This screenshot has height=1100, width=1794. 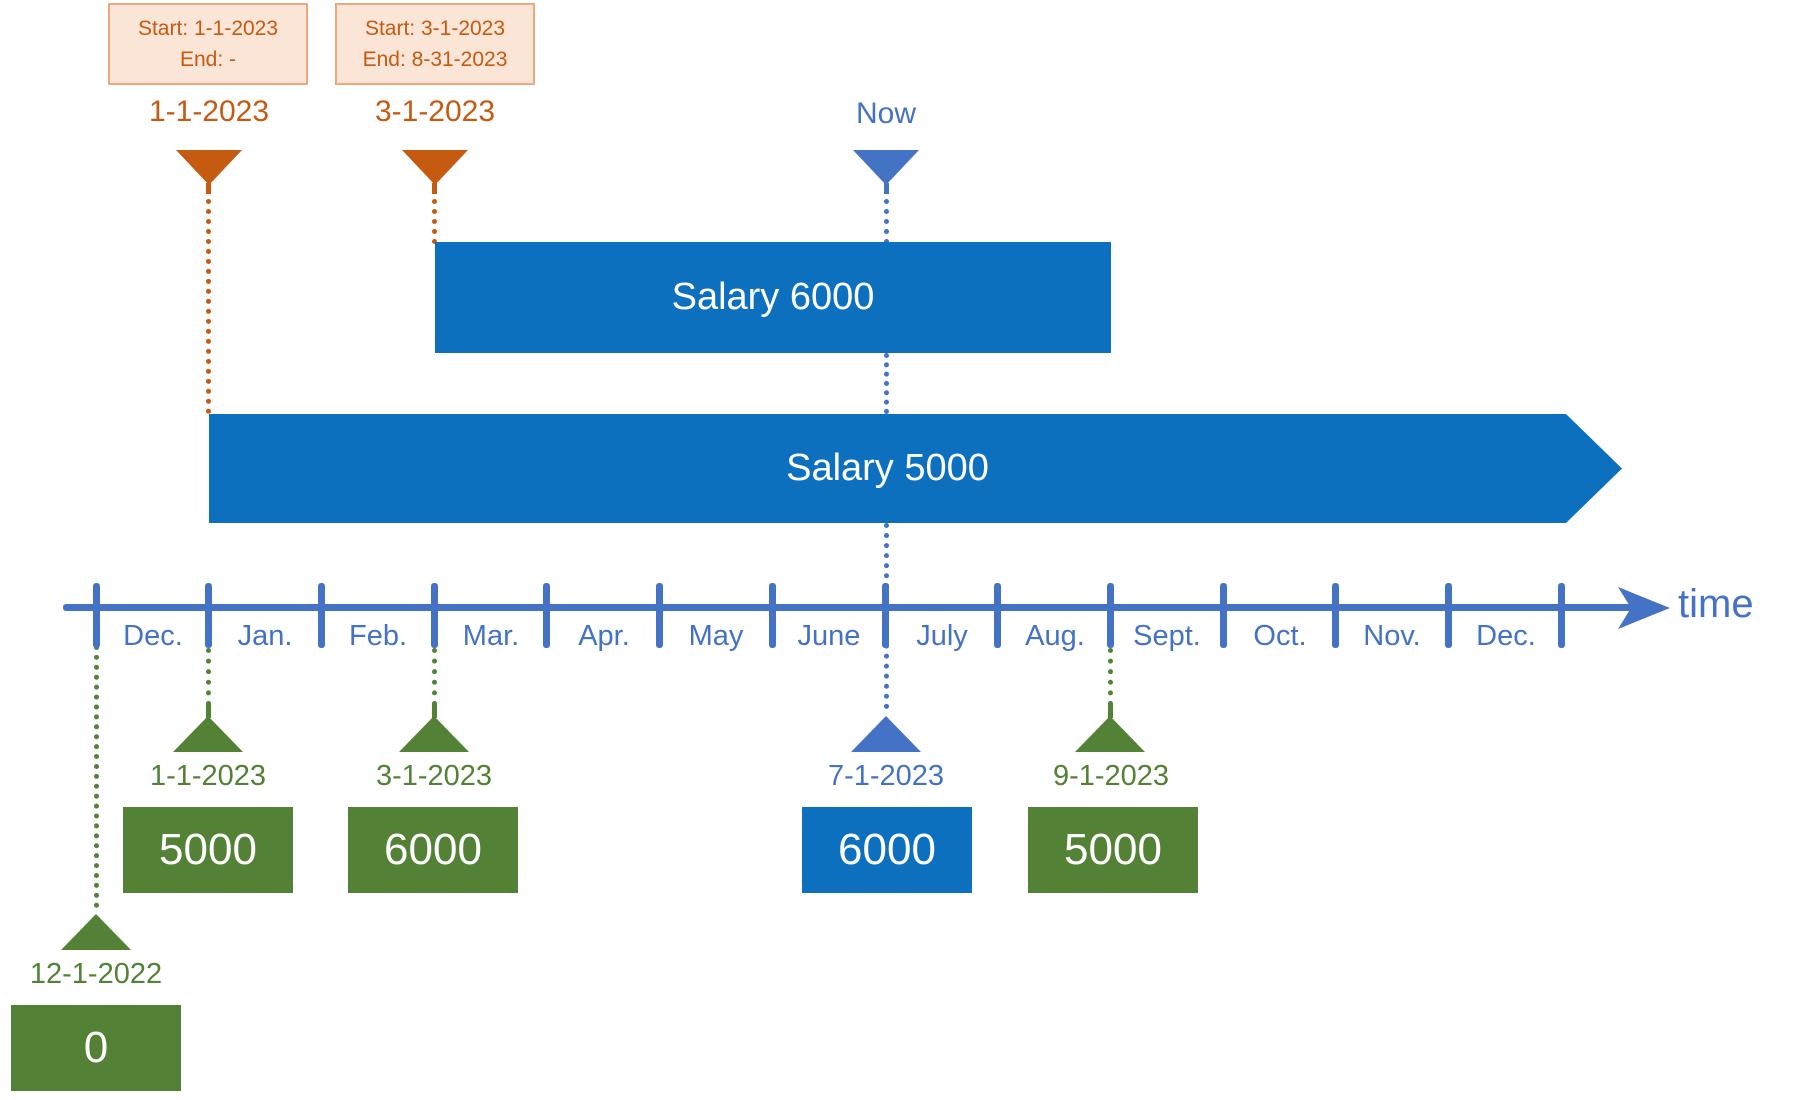 What do you see at coordinates (1280, 636) in the screenshot?
I see `month-label-oct: Oct.` at bounding box center [1280, 636].